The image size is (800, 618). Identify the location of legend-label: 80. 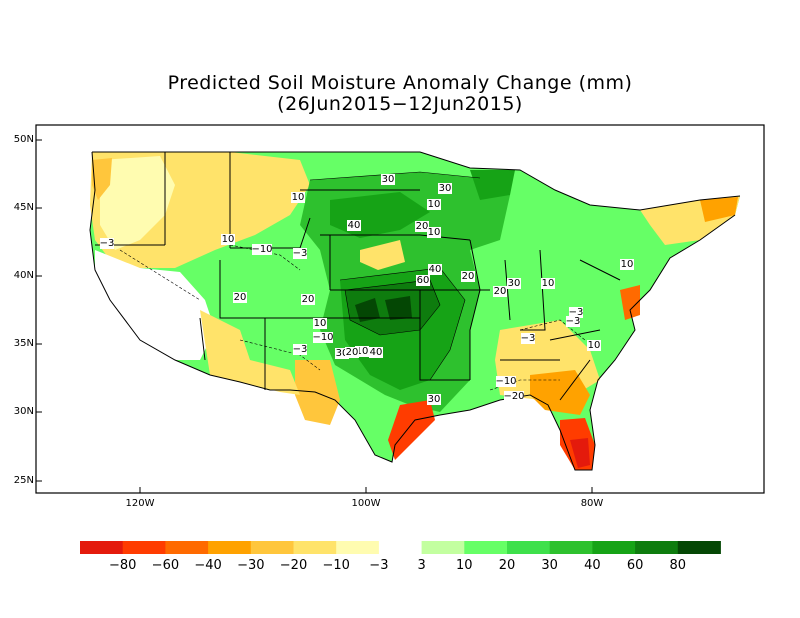
(678, 565).